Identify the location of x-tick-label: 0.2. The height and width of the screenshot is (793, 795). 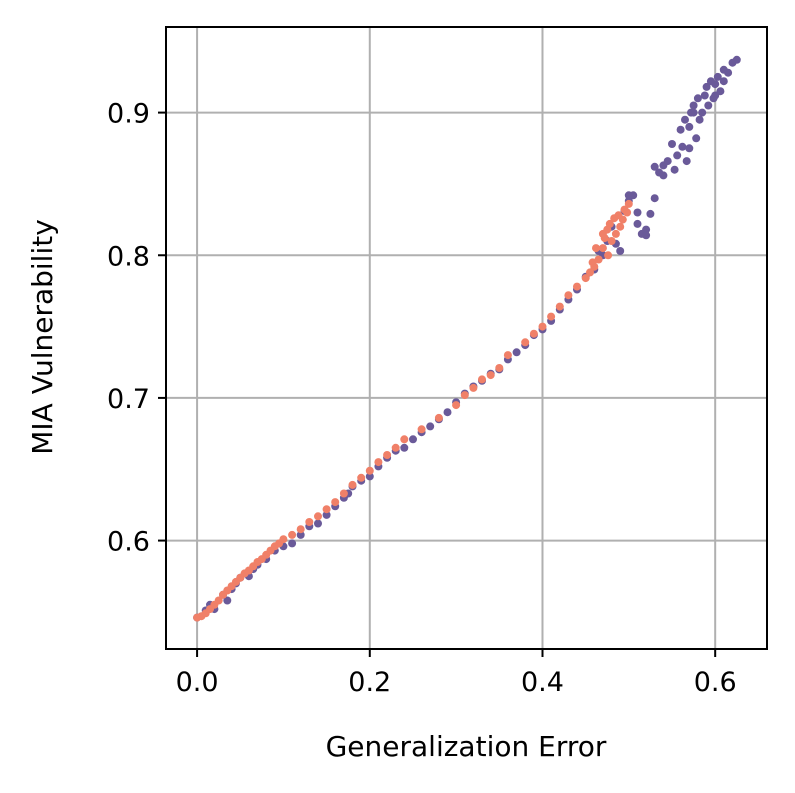
(369, 682).